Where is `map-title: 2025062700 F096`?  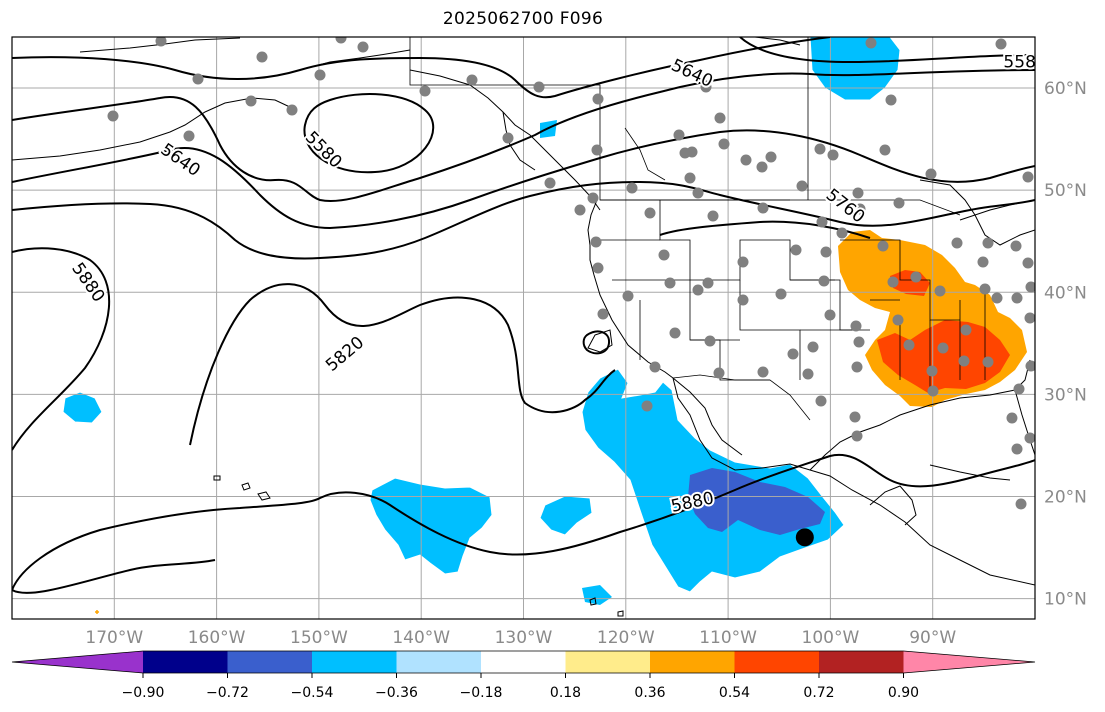 map-title: 2025062700 F096 is located at coordinates (523, 19).